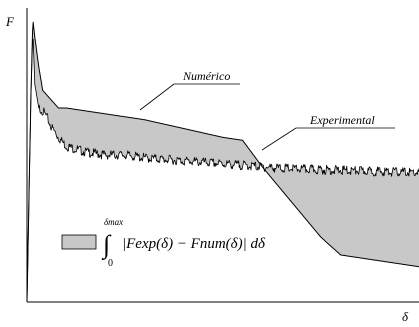 The height and width of the screenshot is (327, 419). Describe the element at coordinates (110, 263) in the screenshot. I see `legend-integral-lower: 0` at that location.